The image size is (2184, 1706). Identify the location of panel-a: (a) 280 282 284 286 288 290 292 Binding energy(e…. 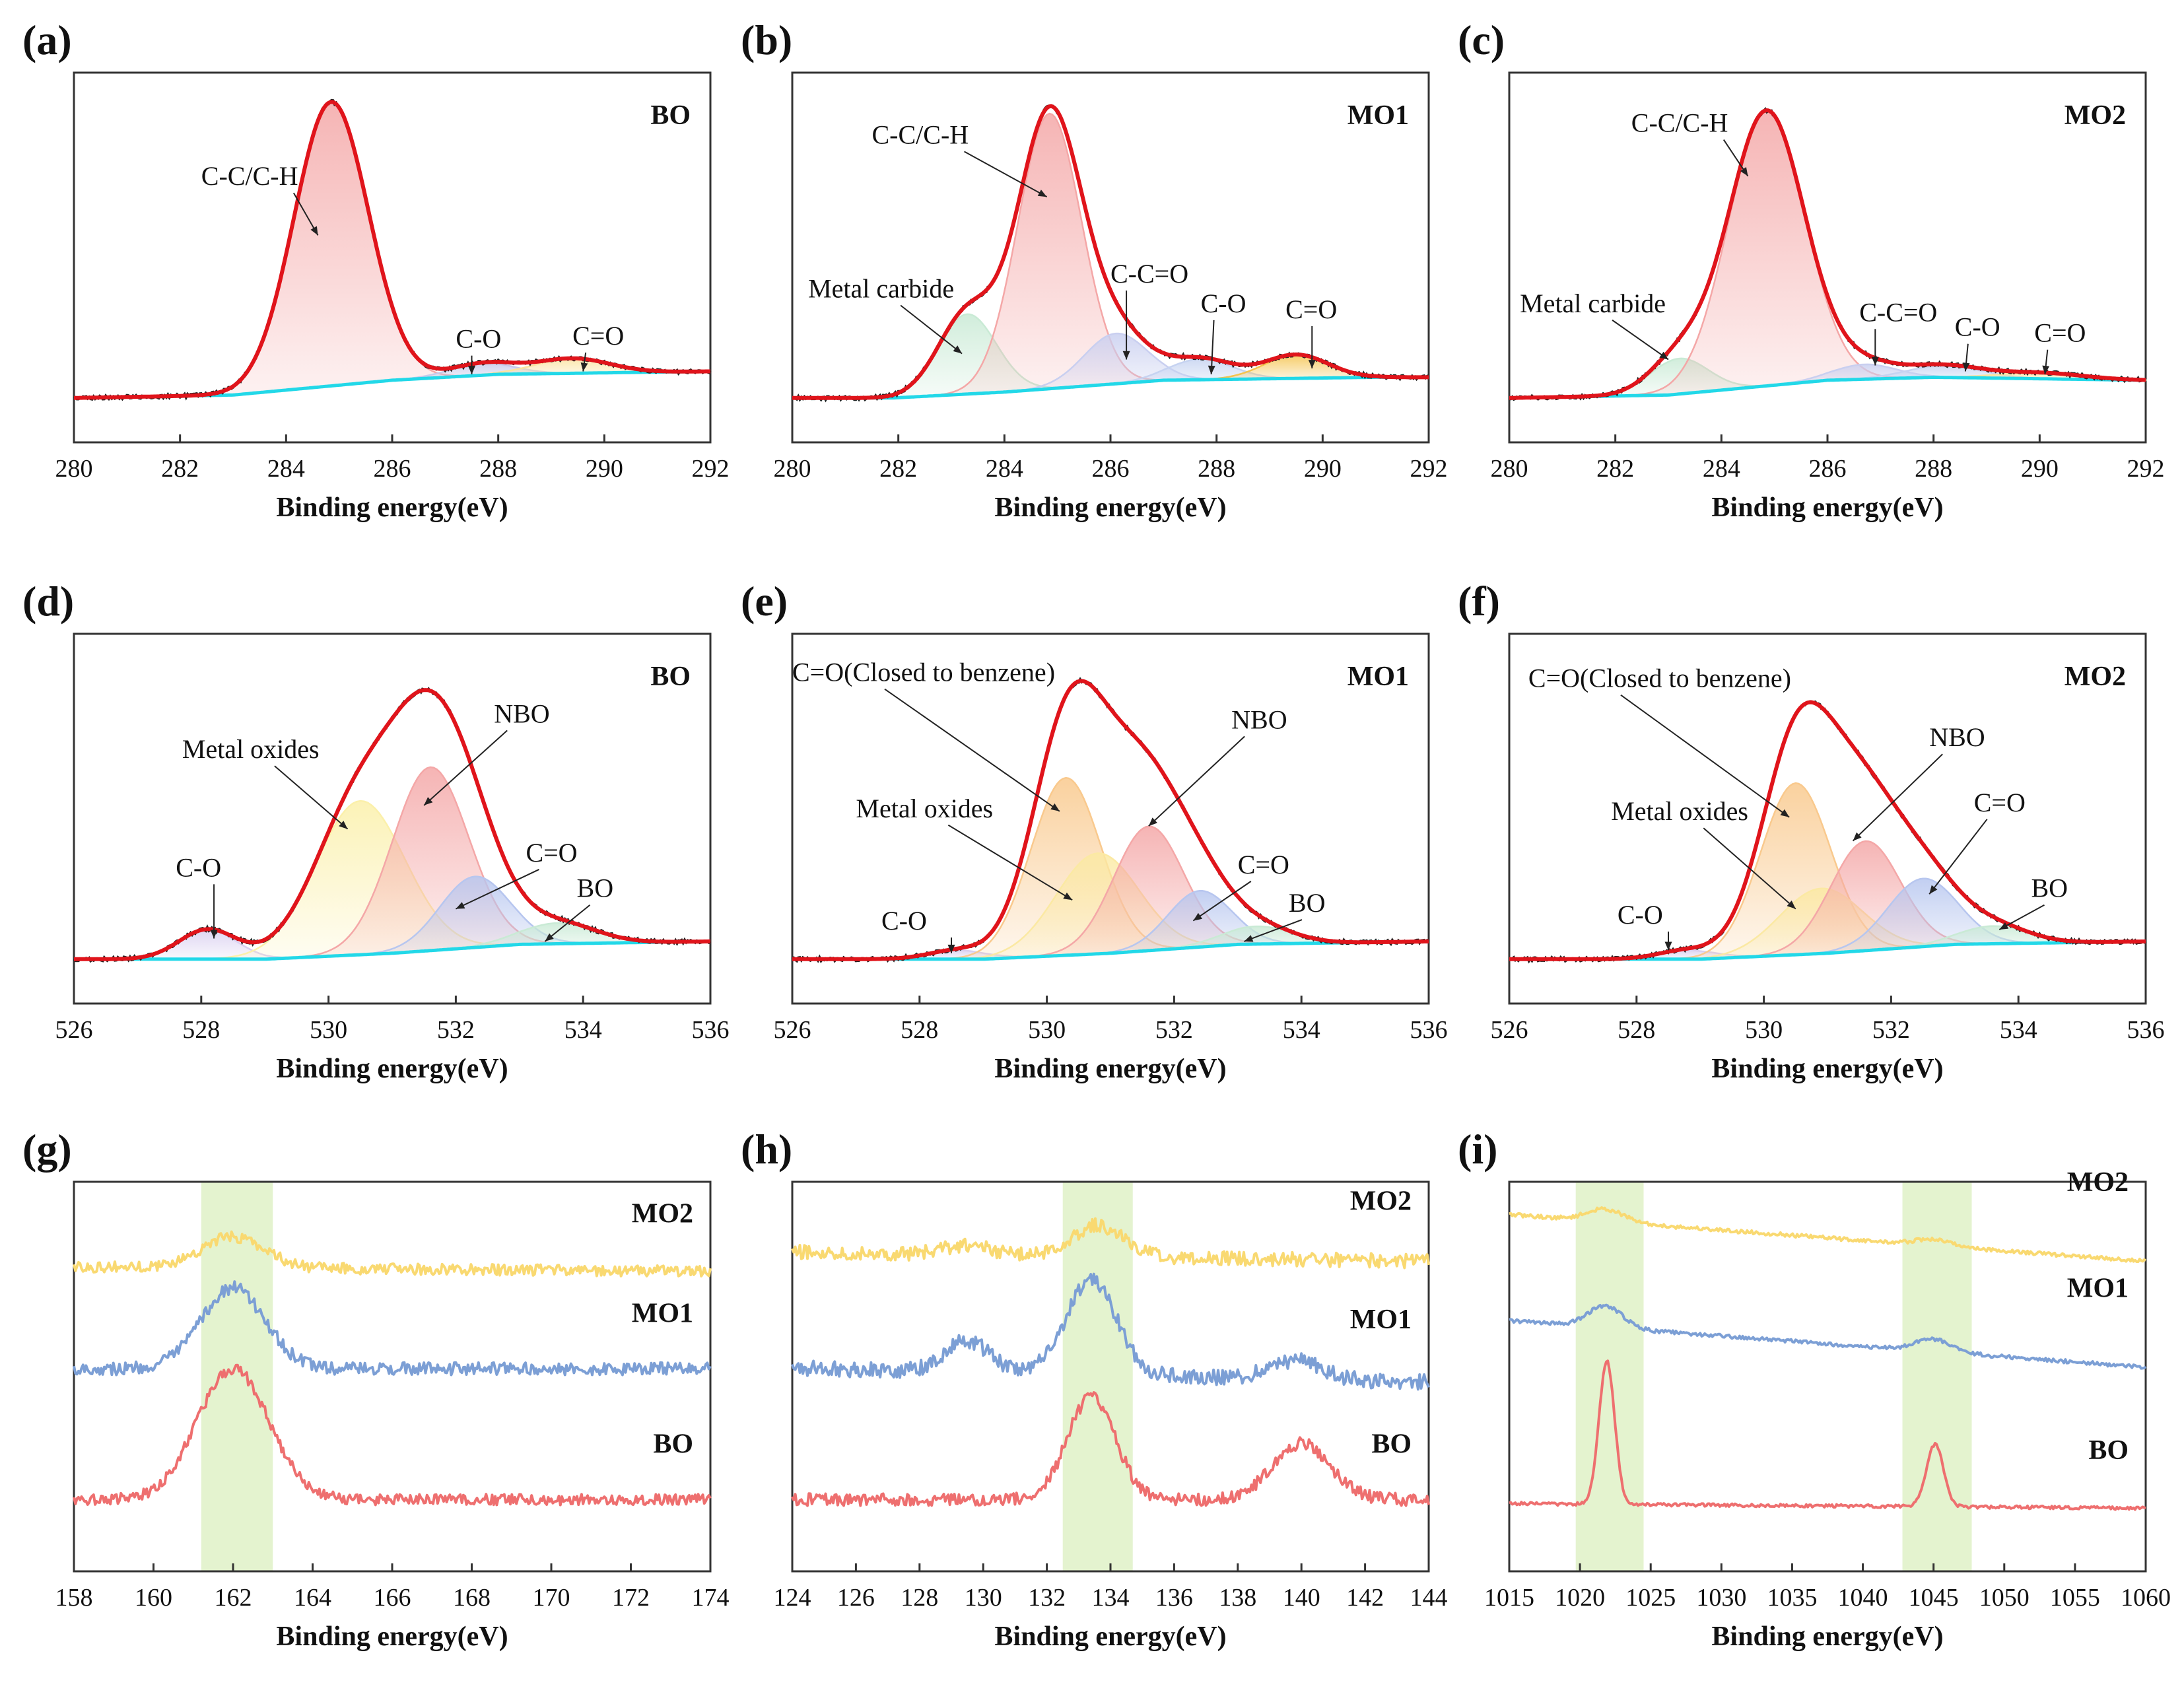
(376, 270).